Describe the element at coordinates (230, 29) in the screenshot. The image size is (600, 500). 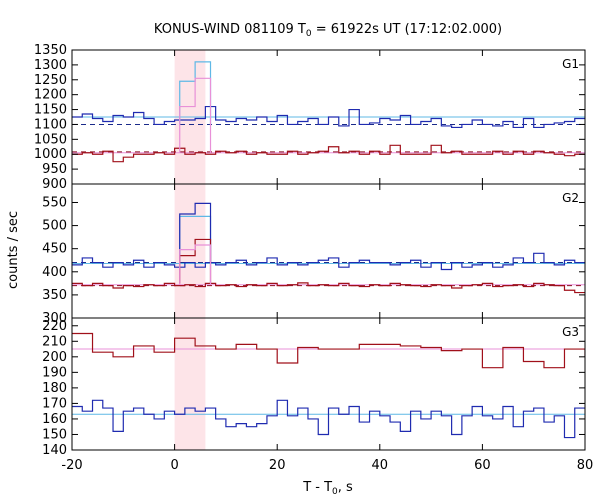
I see `title-main: KONUS-WIND 081109 T` at that location.